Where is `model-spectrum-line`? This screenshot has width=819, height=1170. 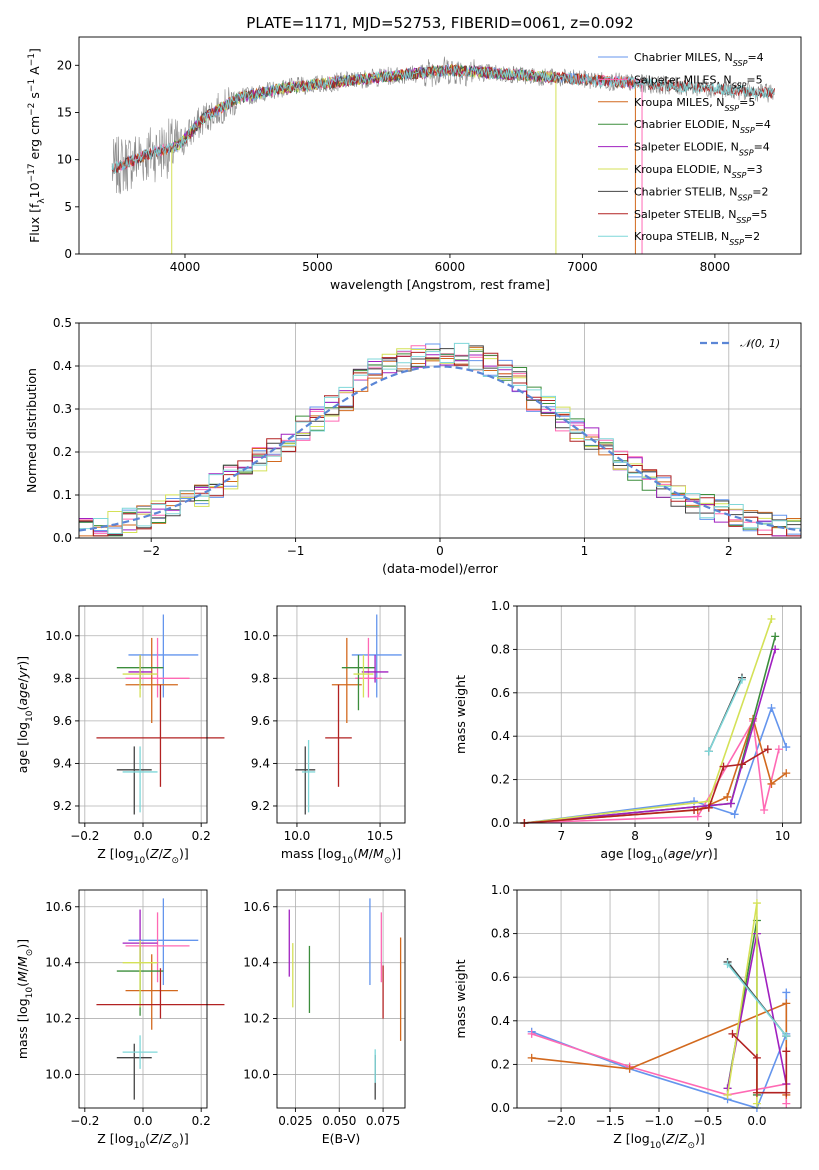
model-spectrum-line is located at coordinates (443, 118).